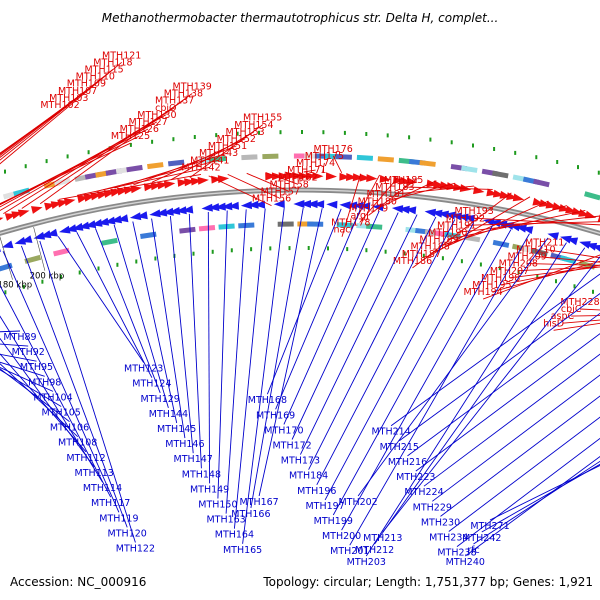  What do you see at coordinates (250, 514) in the screenshot?
I see `reverse-gene-label: MTH166` at bounding box center [250, 514].